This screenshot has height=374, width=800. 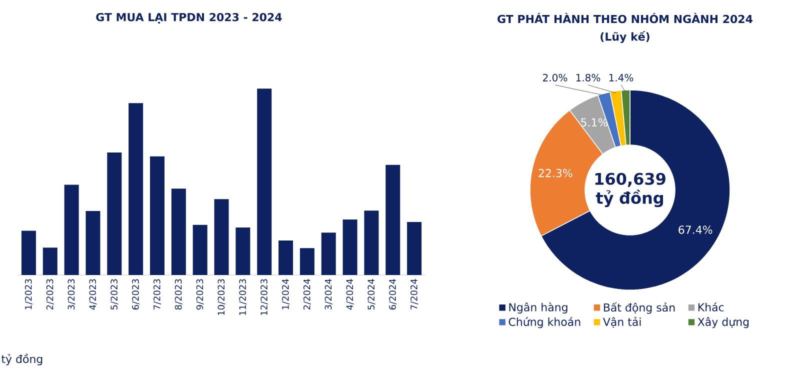 I want to click on x-tick-label: 8/2023, so click(x=178, y=294).